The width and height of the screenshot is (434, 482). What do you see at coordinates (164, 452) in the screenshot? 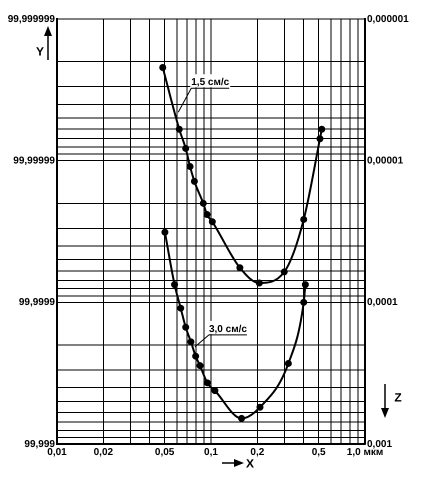
I see `x-tick-label: 0,05` at bounding box center [164, 452].